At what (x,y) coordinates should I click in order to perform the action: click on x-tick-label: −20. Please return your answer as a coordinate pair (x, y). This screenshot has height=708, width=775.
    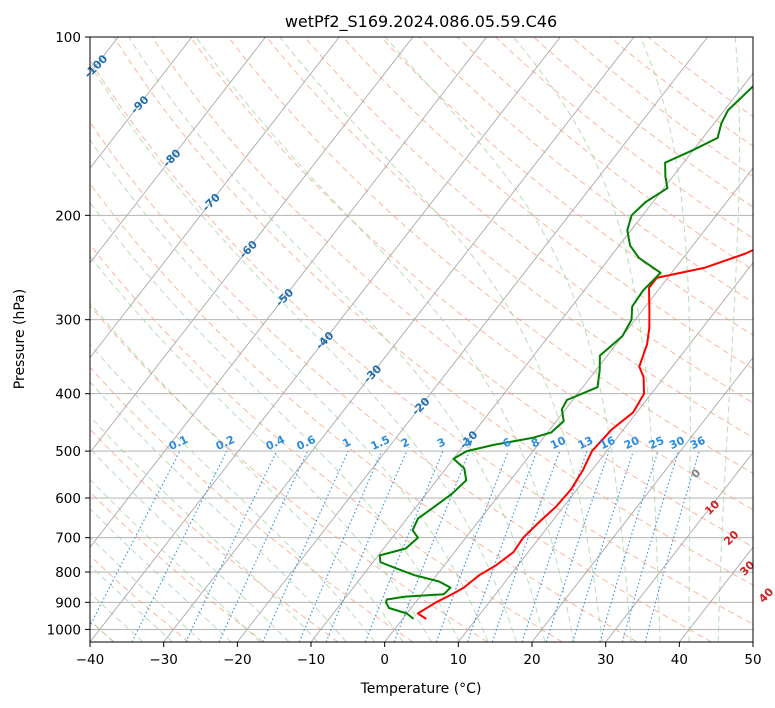
    Looking at the image, I should click on (237, 660).